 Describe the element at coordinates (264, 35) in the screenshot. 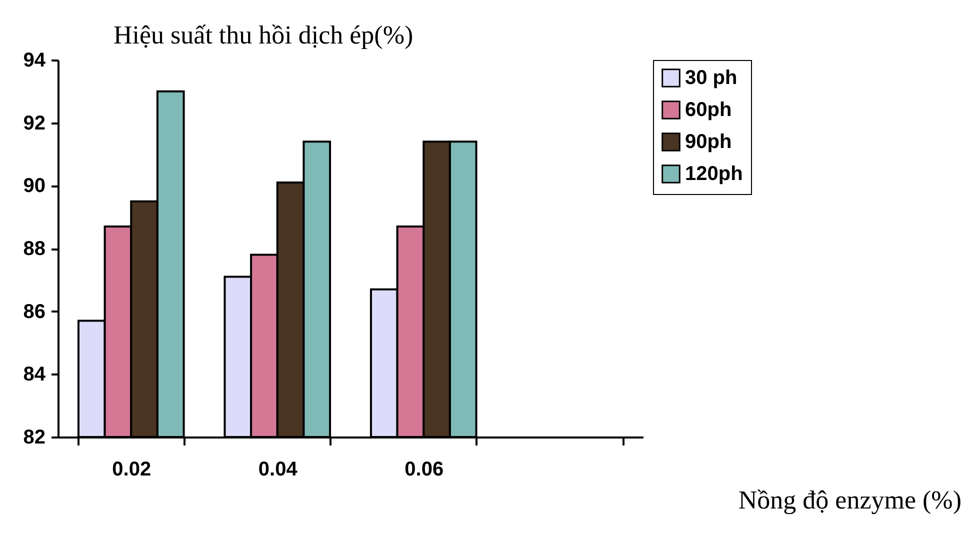

I see `y-axis-title: Hiệu suất thu hồi dịch ép(%)` at that location.